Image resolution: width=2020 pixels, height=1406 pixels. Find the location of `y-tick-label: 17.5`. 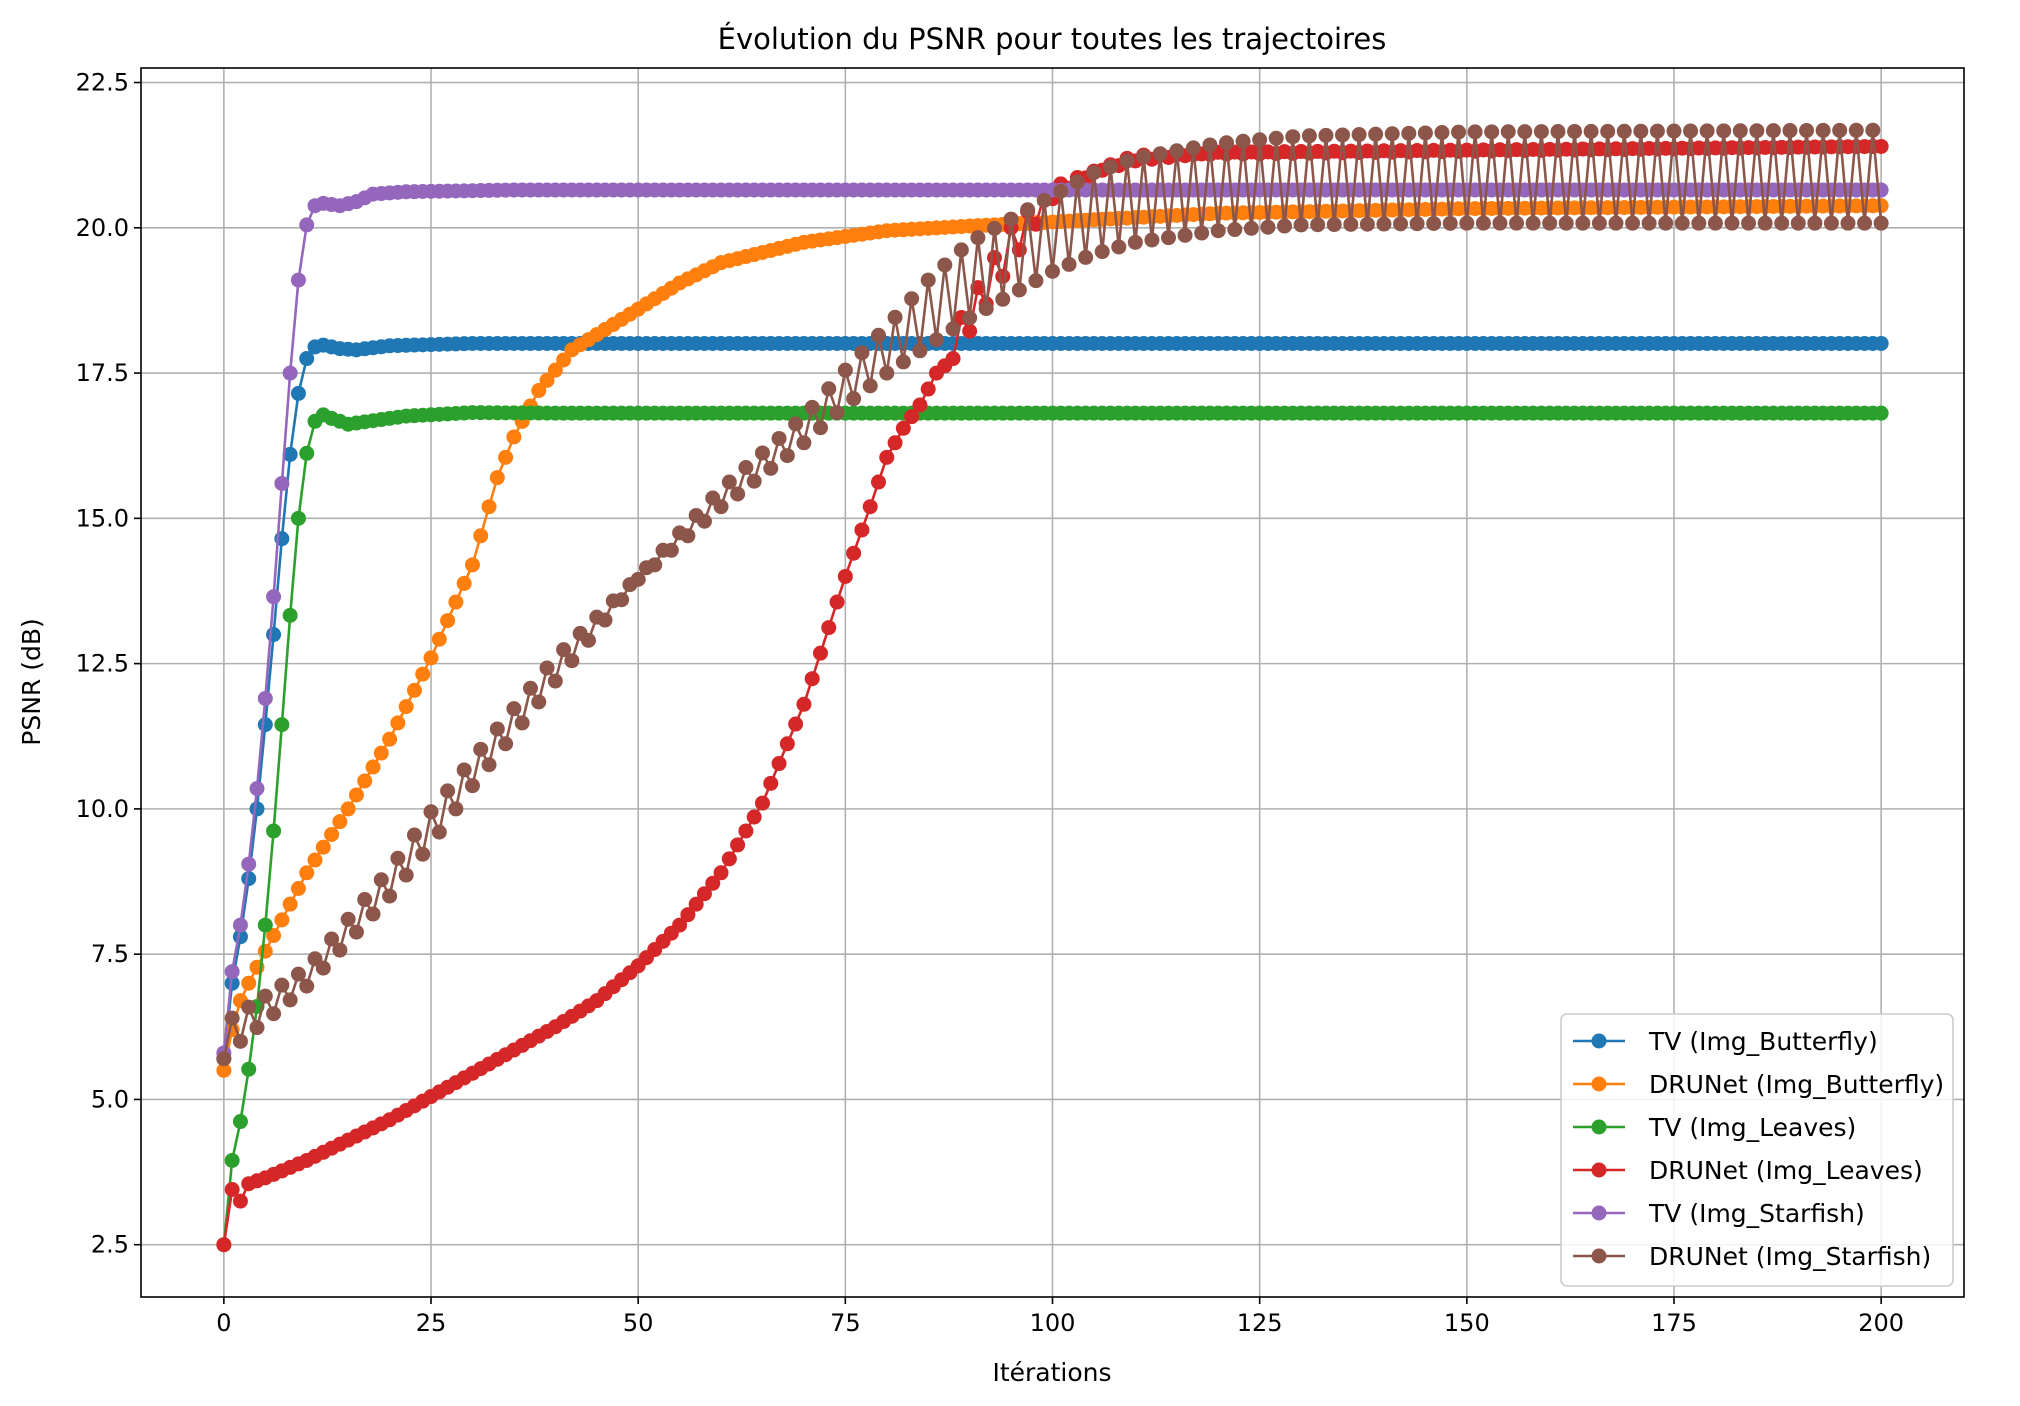

y-tick-label: 17.5 is located at coordinates (102, 373).